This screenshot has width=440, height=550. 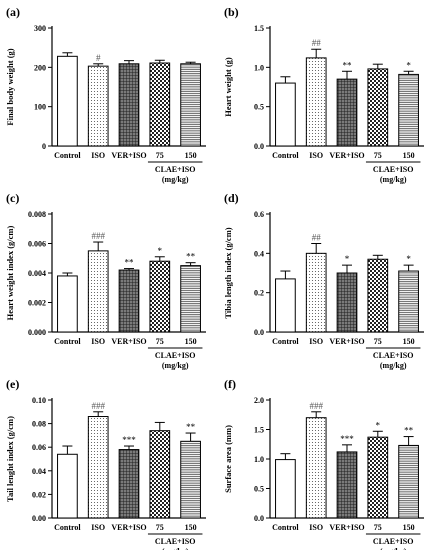 What do you see at coordinates (259, 293) in the screenshot?
I see `y-tick-label: 0.2` at bounding box center [259, 293].